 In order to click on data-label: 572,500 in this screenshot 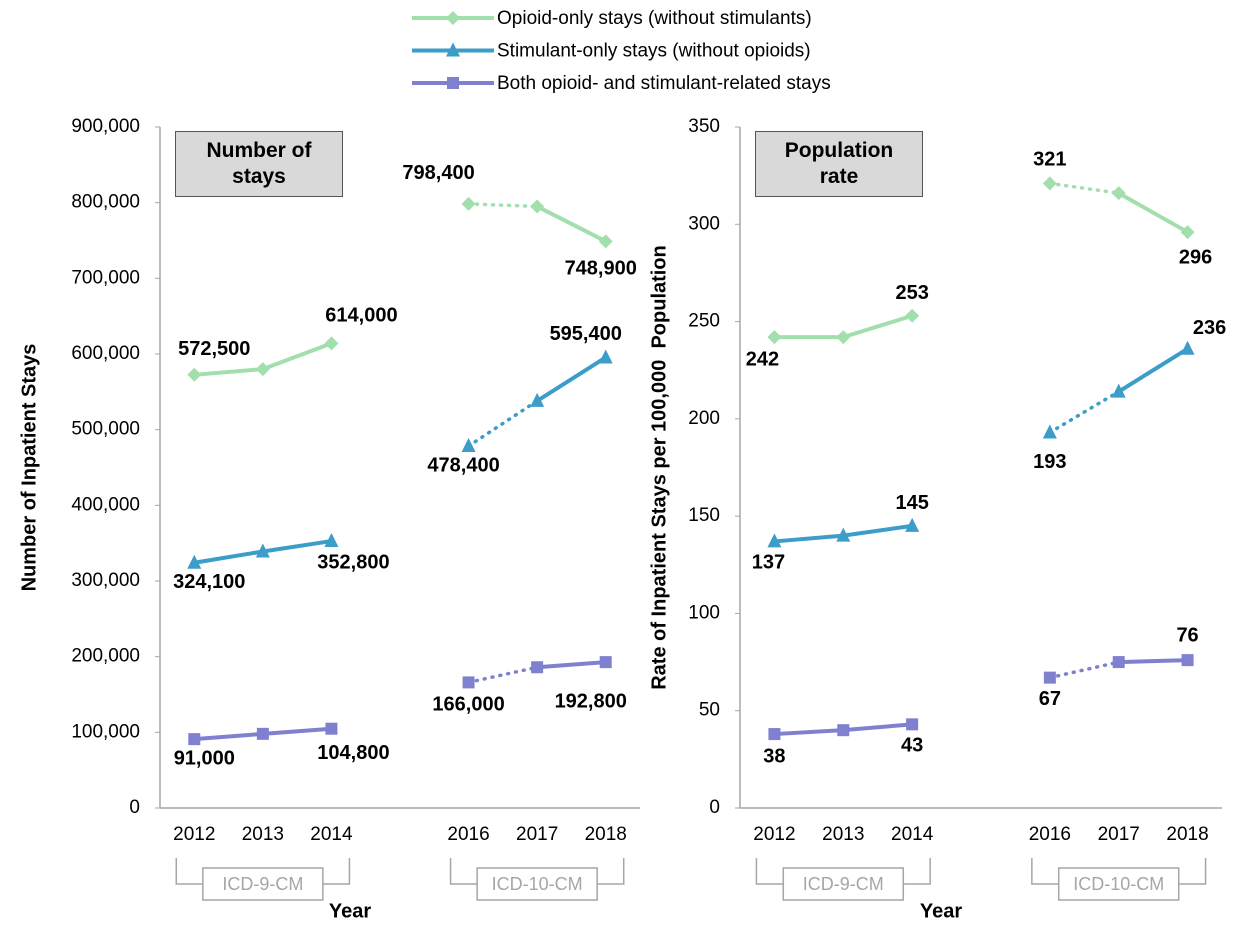, I will do `click(214, 349)`.